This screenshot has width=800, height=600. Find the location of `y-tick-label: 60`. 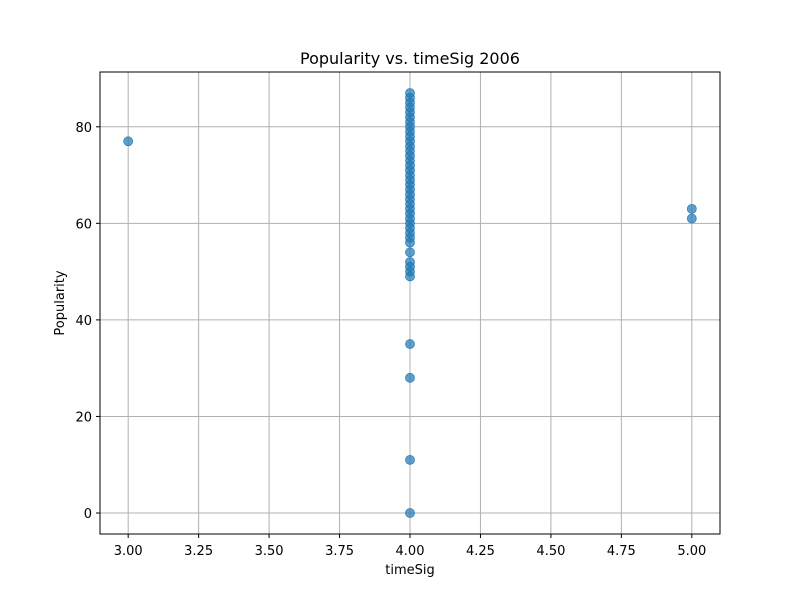

y-tick-label: 60 is located at coordinates (83, 224).